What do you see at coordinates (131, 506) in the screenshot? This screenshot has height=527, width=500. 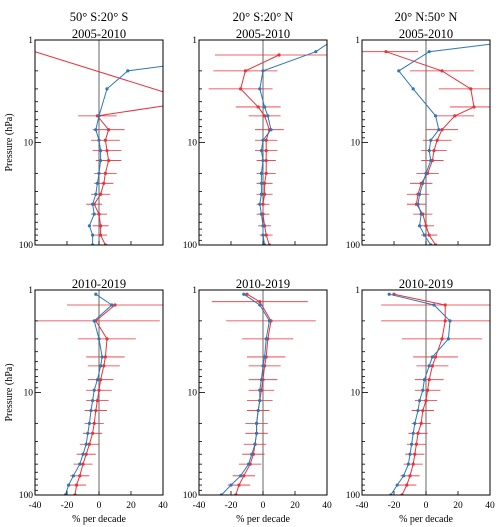 I see `x-tick-label: 20` at bounding box center [131, 506].